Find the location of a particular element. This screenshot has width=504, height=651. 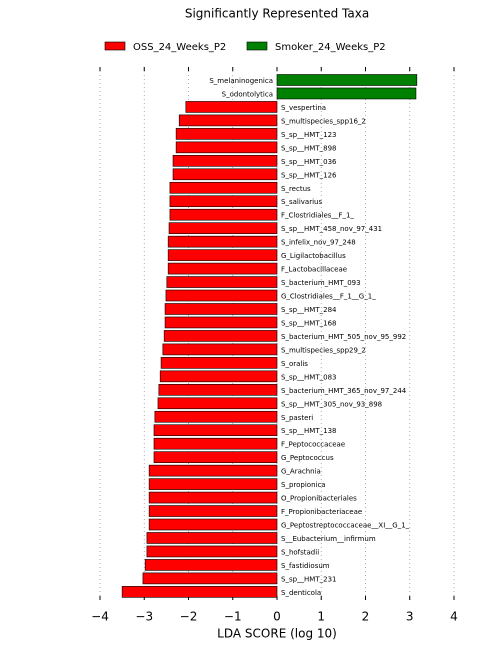

category-label: S_sp__HMT_898 is located at coordinates (308, 148).